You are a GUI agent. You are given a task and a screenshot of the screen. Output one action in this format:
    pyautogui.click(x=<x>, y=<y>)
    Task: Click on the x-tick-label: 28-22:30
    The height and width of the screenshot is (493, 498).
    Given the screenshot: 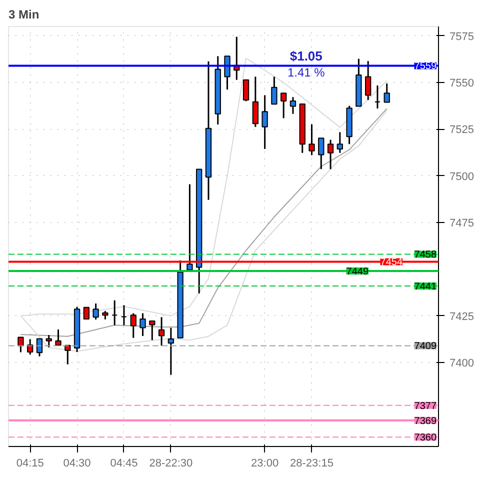 What is the action you would take?
    pyautogui.click(x=171, y=464)
    